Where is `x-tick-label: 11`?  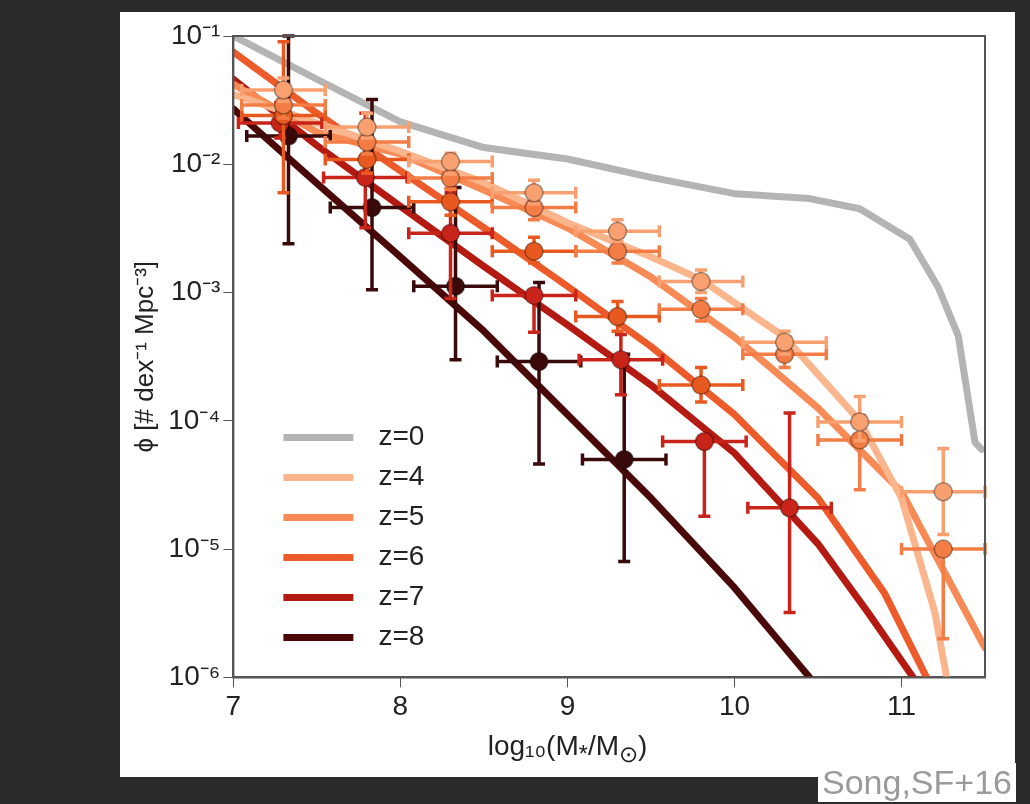 x-tick-label: 11 is located at coordinates (901, 705).